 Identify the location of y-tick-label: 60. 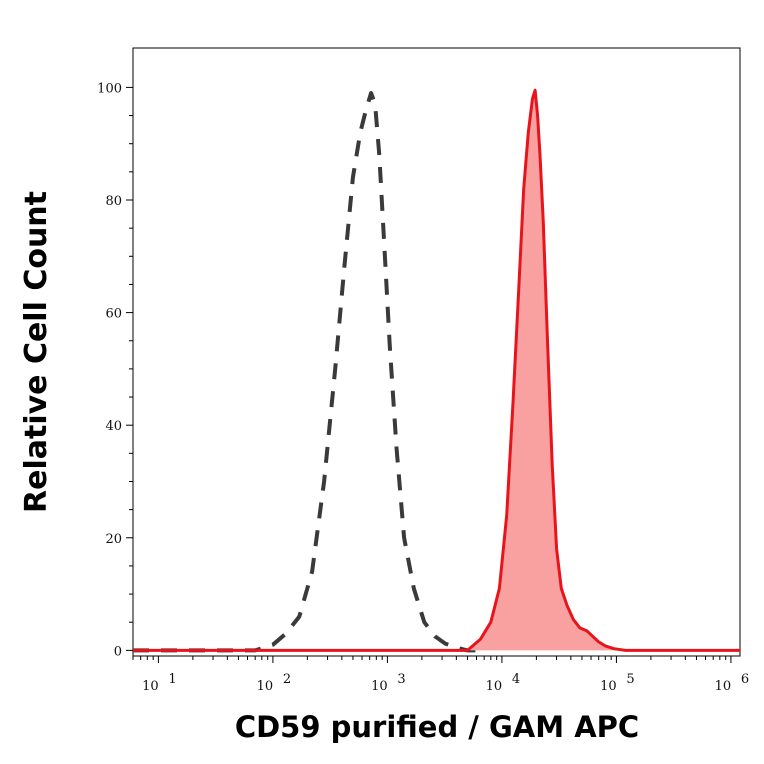
(113, 314).